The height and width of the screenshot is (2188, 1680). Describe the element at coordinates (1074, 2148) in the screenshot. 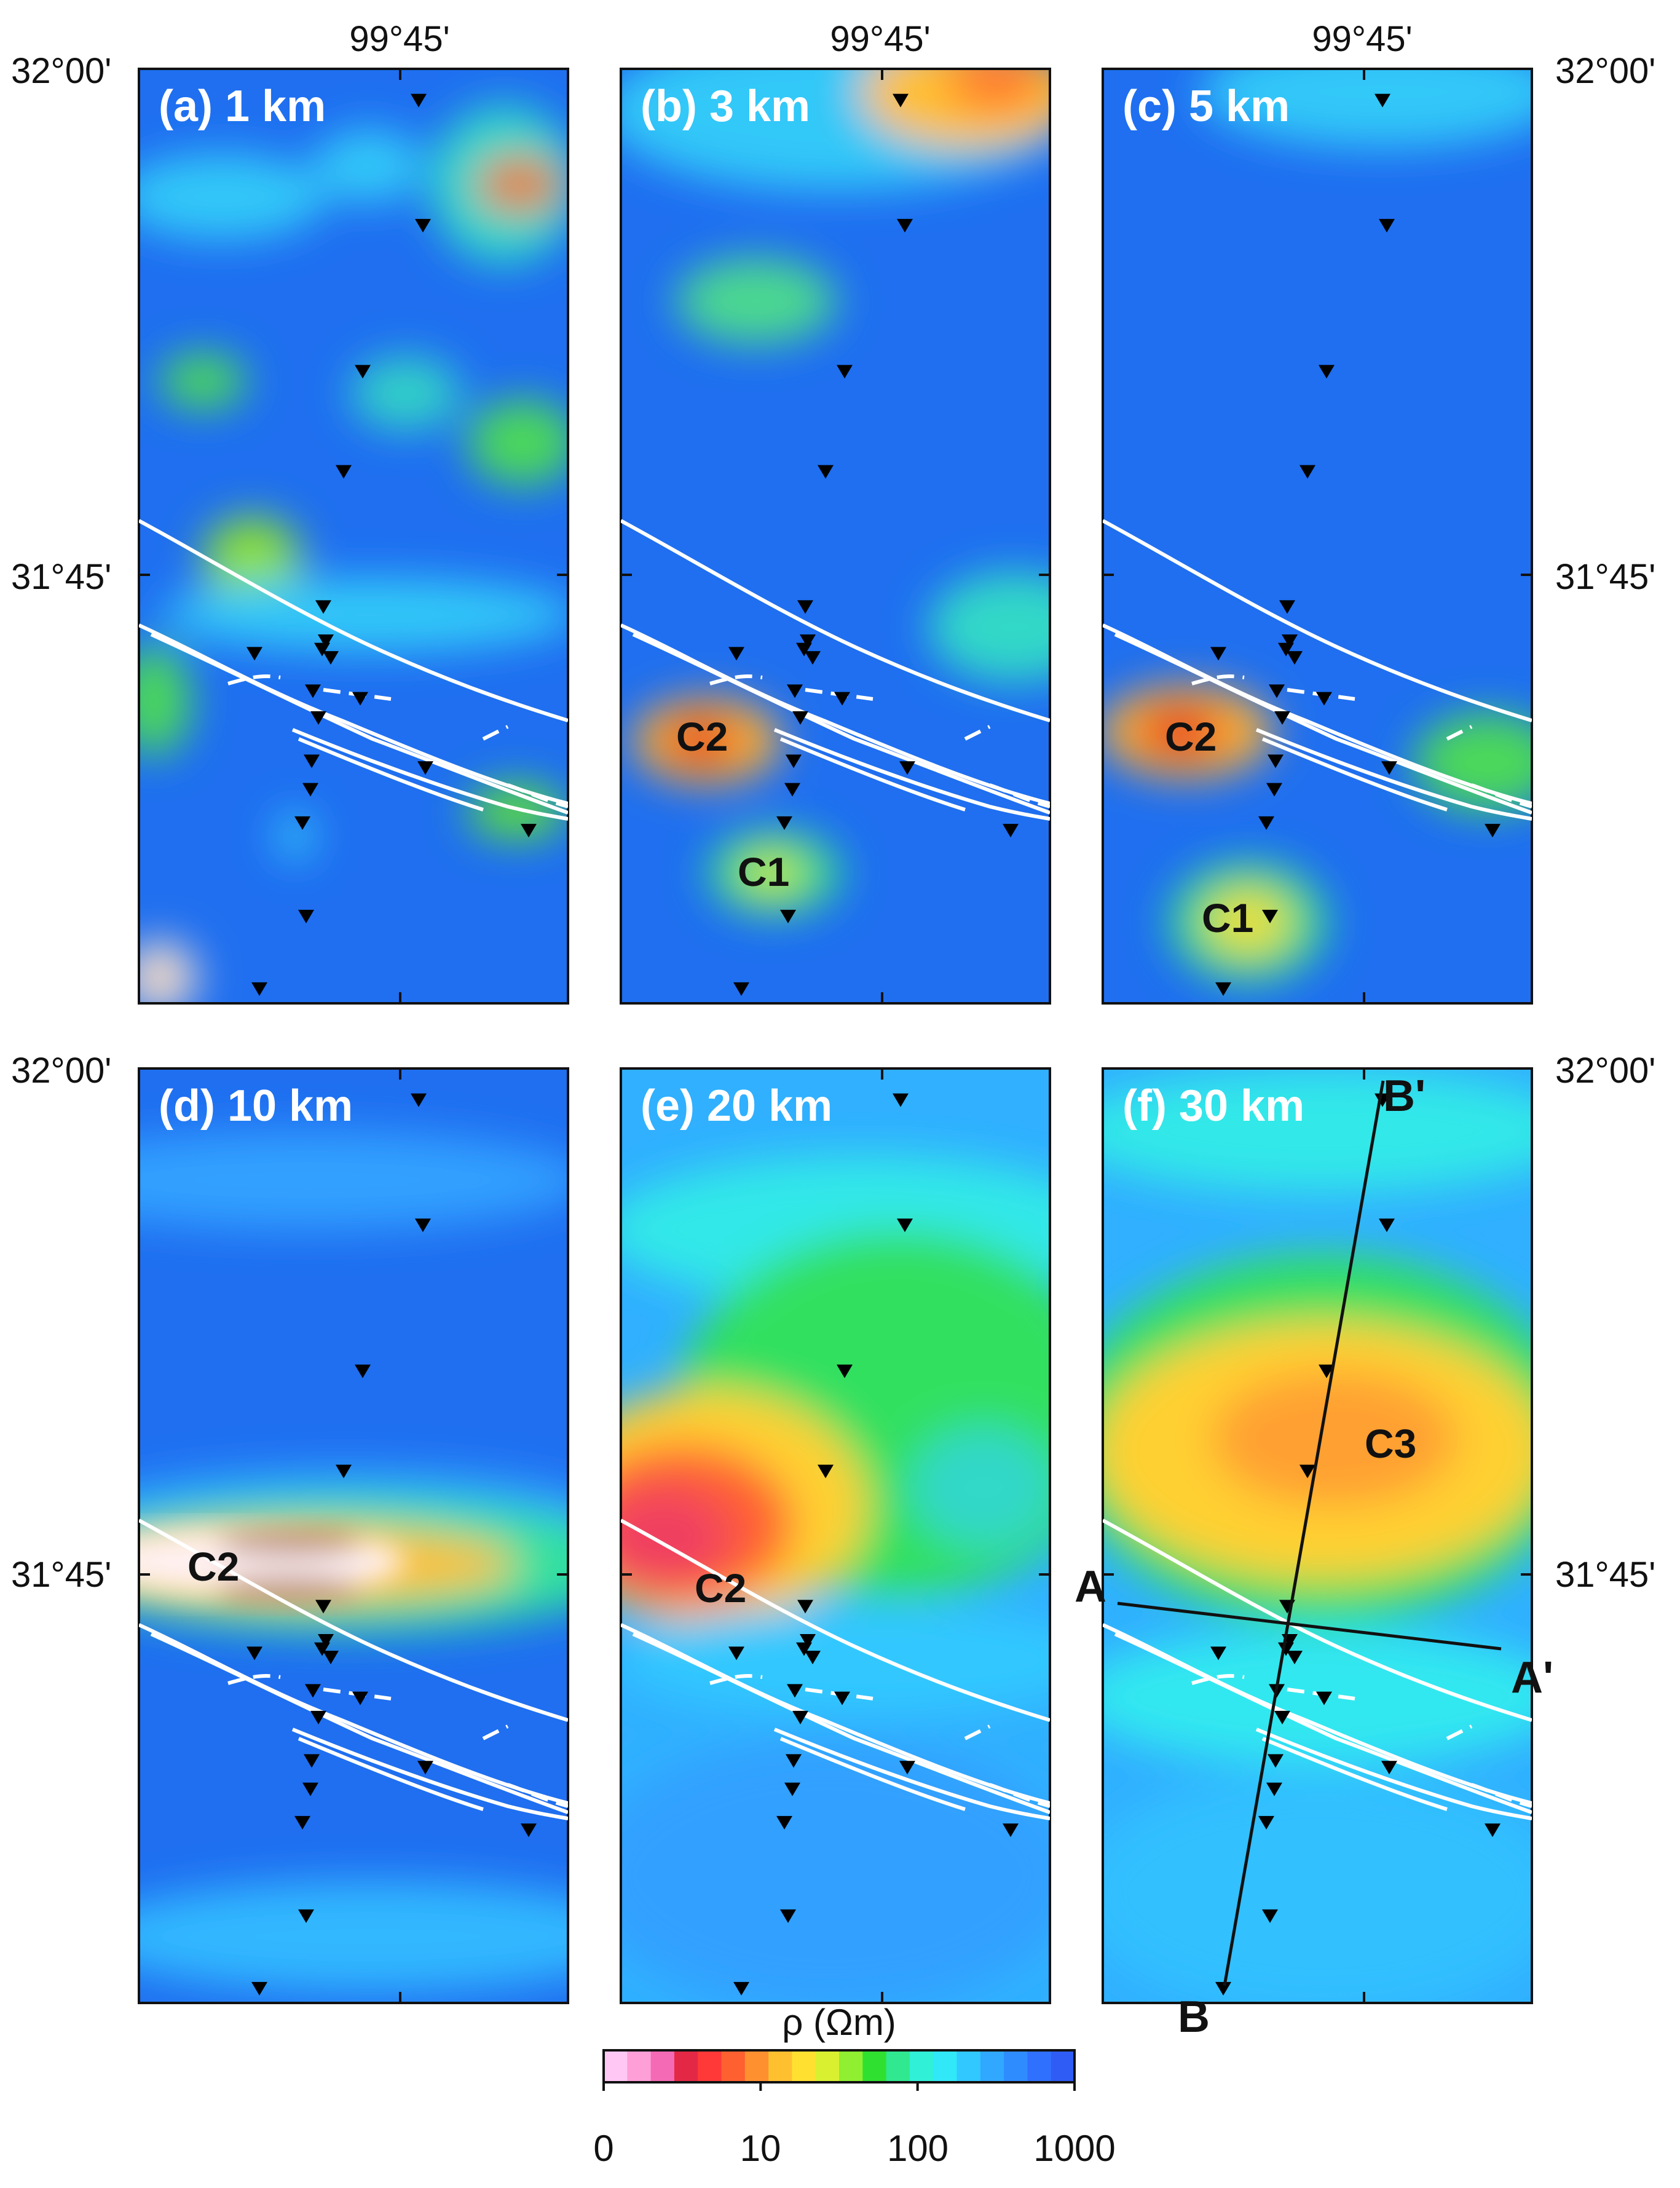

I see `colorbar-tick-1000: 1000` at that location.